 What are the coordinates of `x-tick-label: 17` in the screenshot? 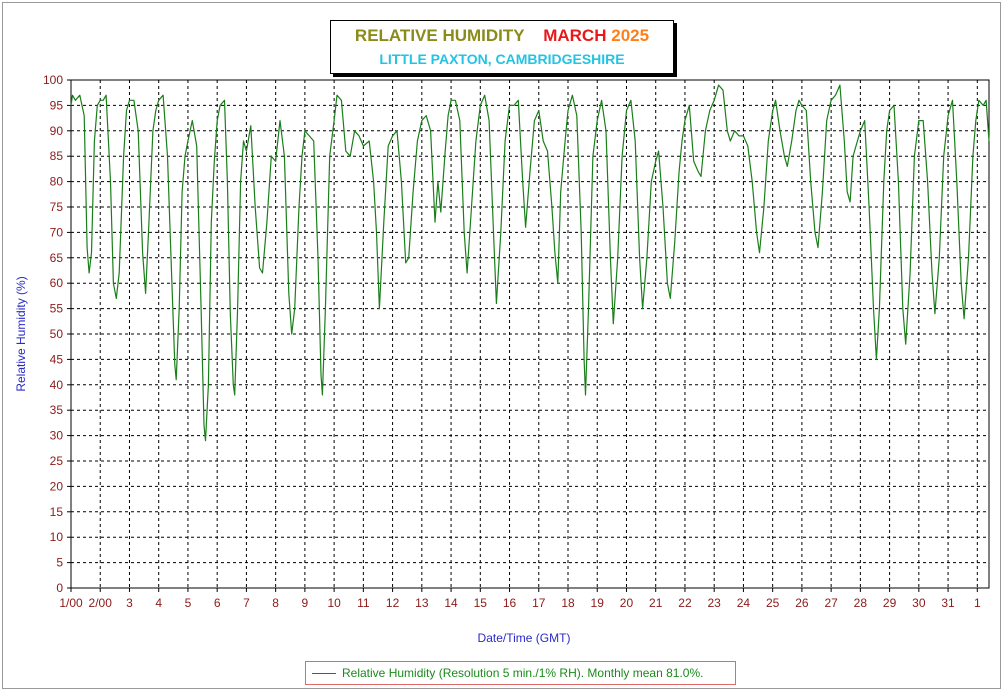 It's located at (539, 603).